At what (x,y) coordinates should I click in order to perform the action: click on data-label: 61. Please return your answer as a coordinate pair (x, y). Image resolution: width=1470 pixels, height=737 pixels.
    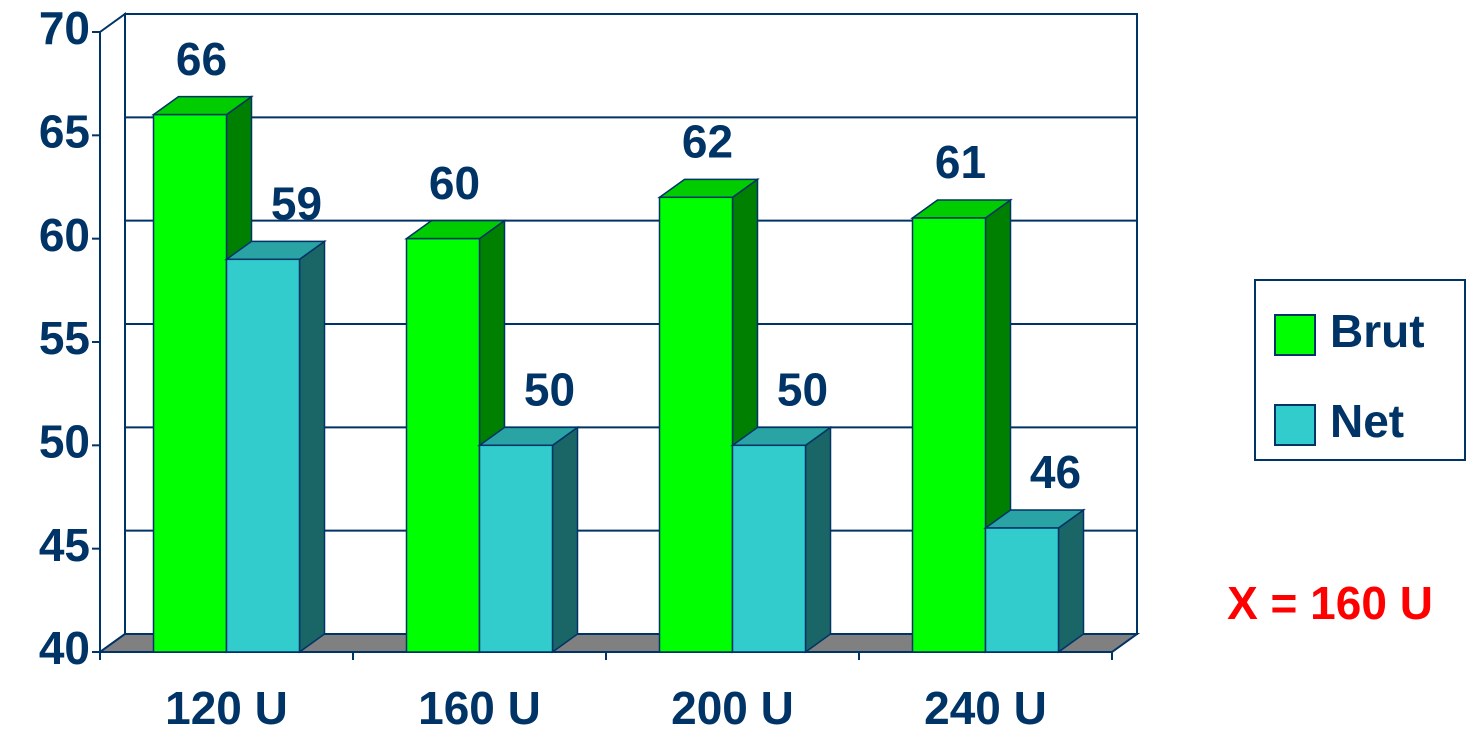
    Looking at the image, I should click on (960, 162).